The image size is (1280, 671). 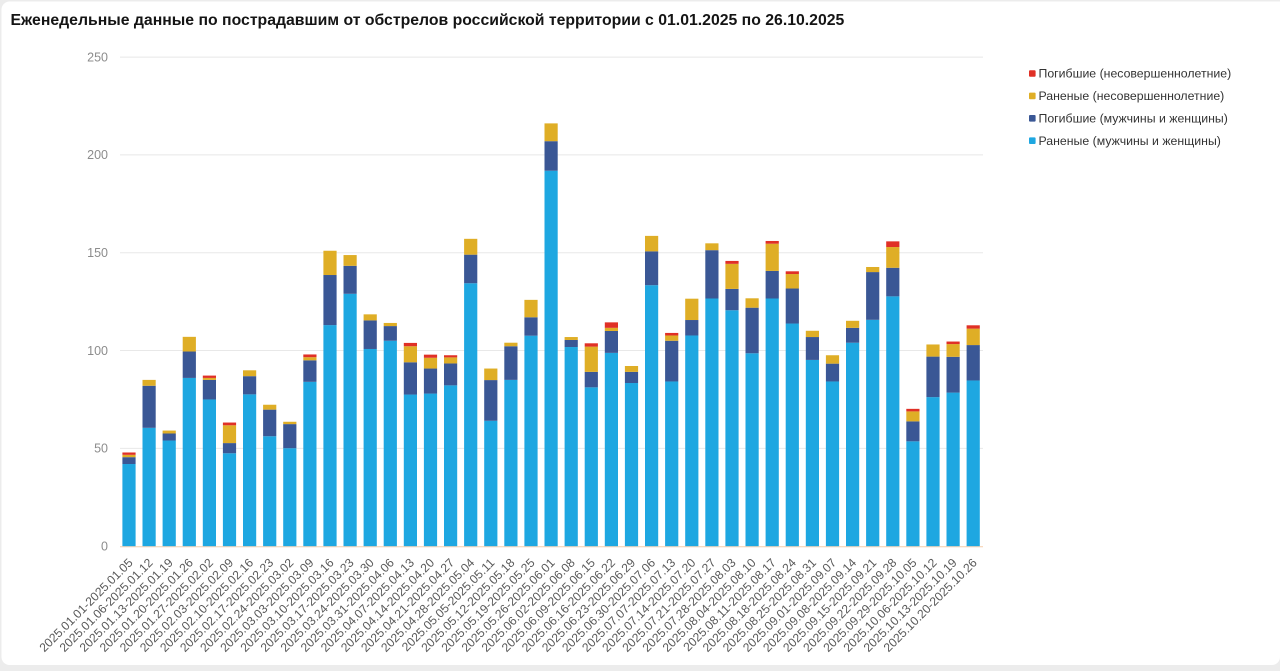 I want to click on svg-text: 150, so click(x=97, y=253).